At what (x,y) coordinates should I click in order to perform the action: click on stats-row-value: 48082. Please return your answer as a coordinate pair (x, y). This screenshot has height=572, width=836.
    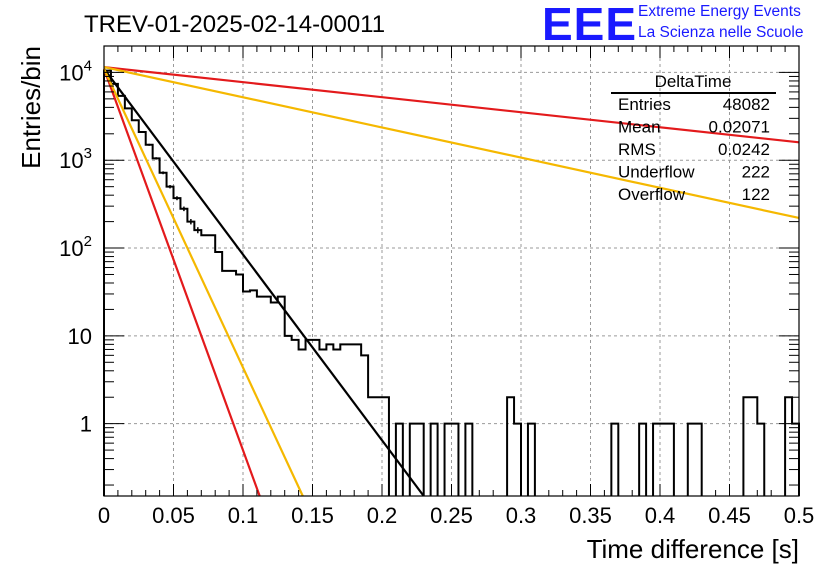
    Looking at the image, I should click on (746, 104).